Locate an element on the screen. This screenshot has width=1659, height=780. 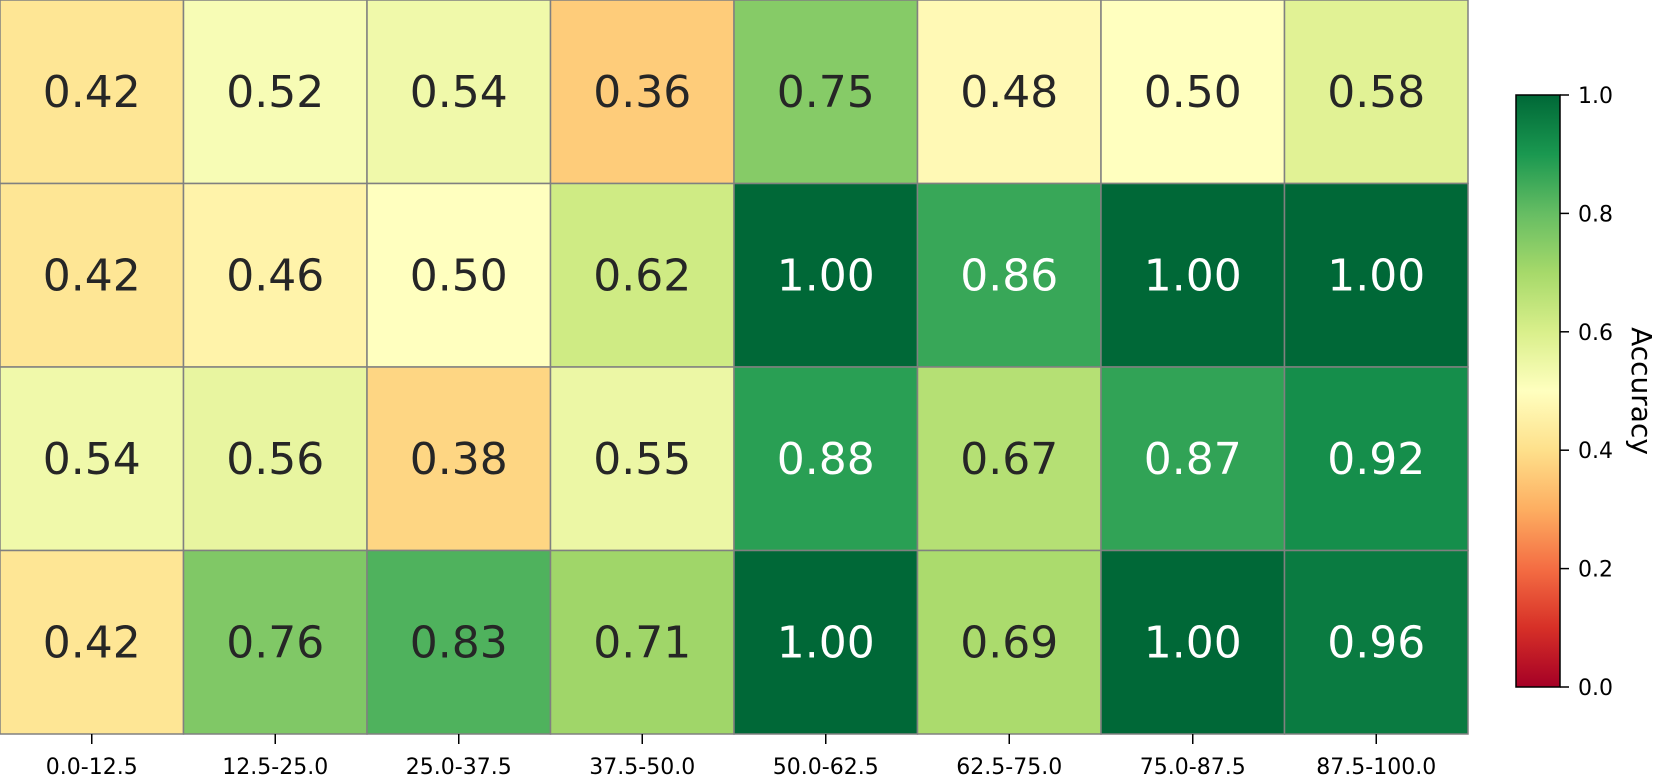
x-tick-label: 50.0-62.5 is located at coordinates (826, 767).